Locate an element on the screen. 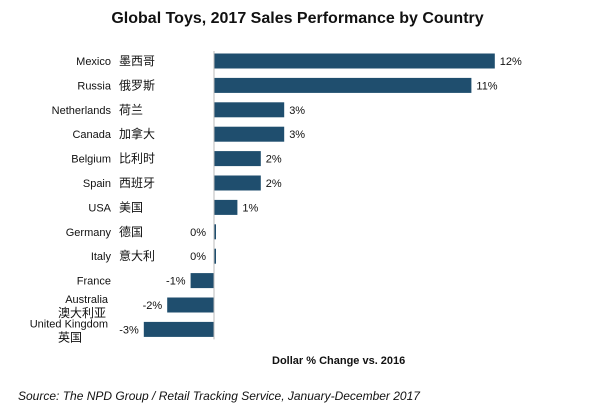 The width and height of the screenshot is (595, 414). category-label-3: Canada is located at coordinates (91, 135).